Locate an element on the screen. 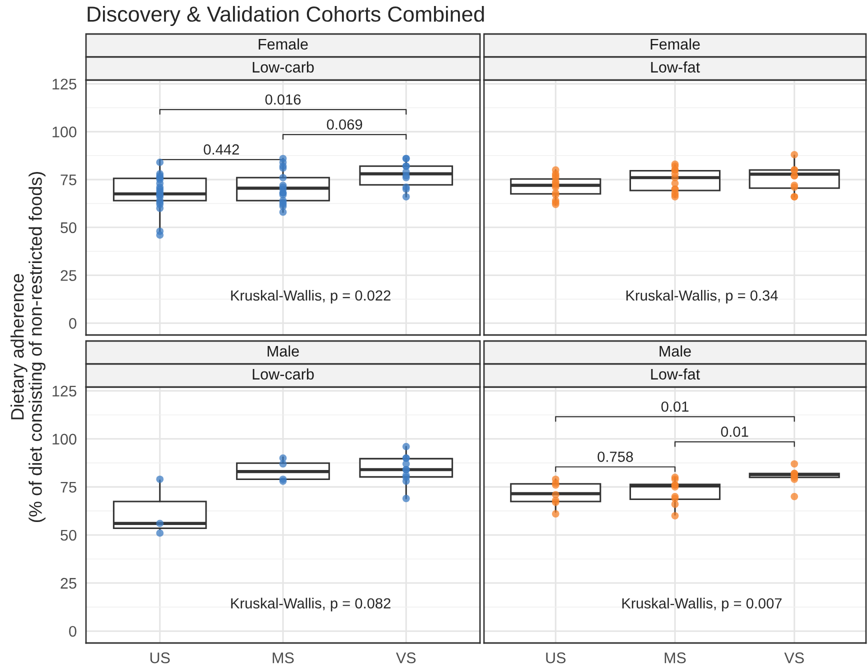 The width and height of the screenshot is (868, 671). annotation: 0.069 is located at coordinates (344, 124).